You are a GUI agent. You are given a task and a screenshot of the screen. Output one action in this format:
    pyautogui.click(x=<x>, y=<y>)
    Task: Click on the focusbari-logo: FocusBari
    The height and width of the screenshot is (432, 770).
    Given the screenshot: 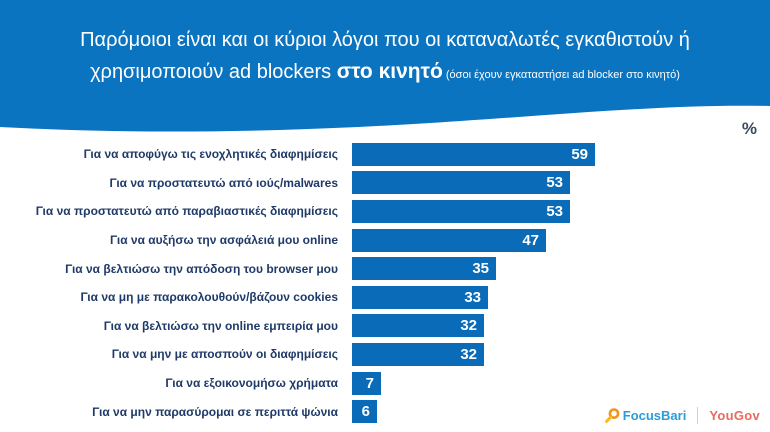 What is the action you would take?
    pyautogui.click(x=645, y=415)
    